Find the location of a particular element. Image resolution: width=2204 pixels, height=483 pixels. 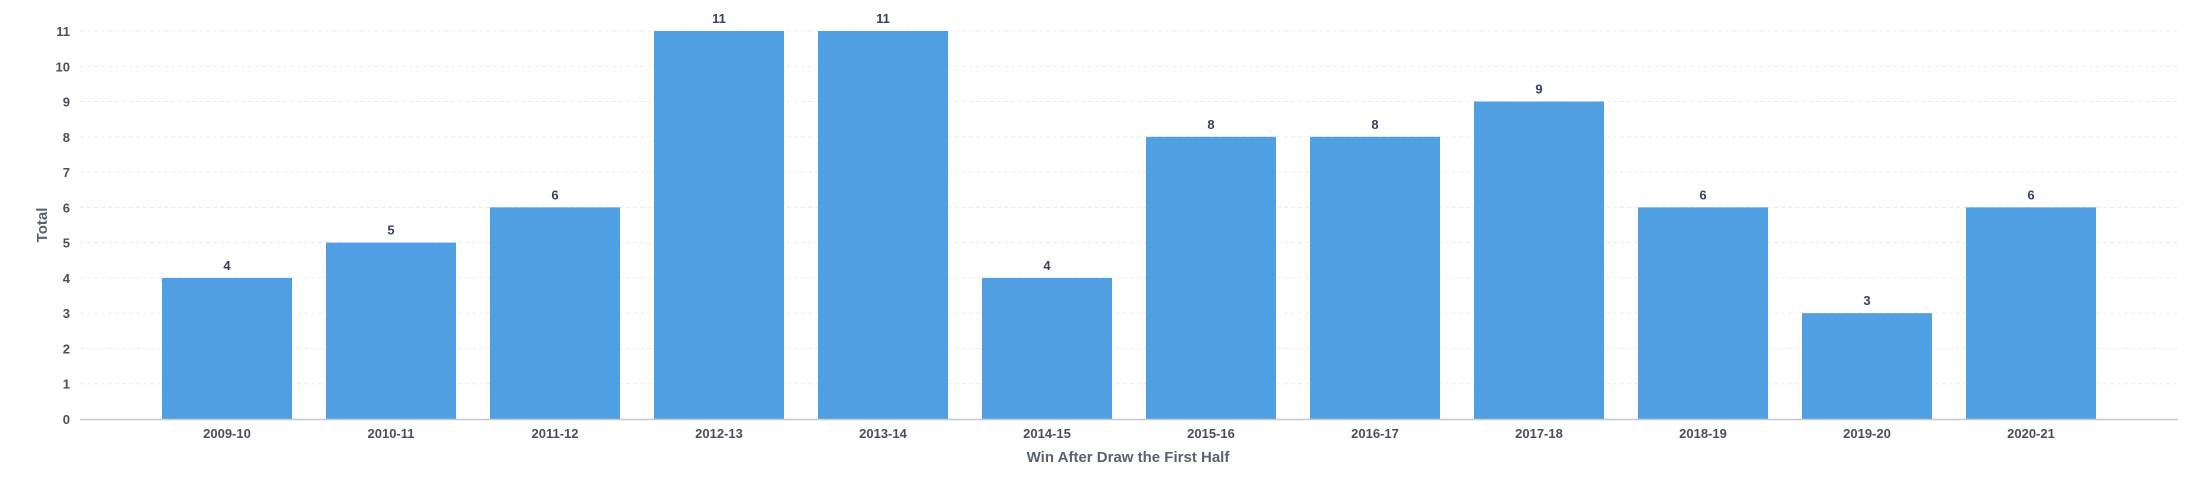

y-tick-label: 8 is located at coordinates (66, 137).